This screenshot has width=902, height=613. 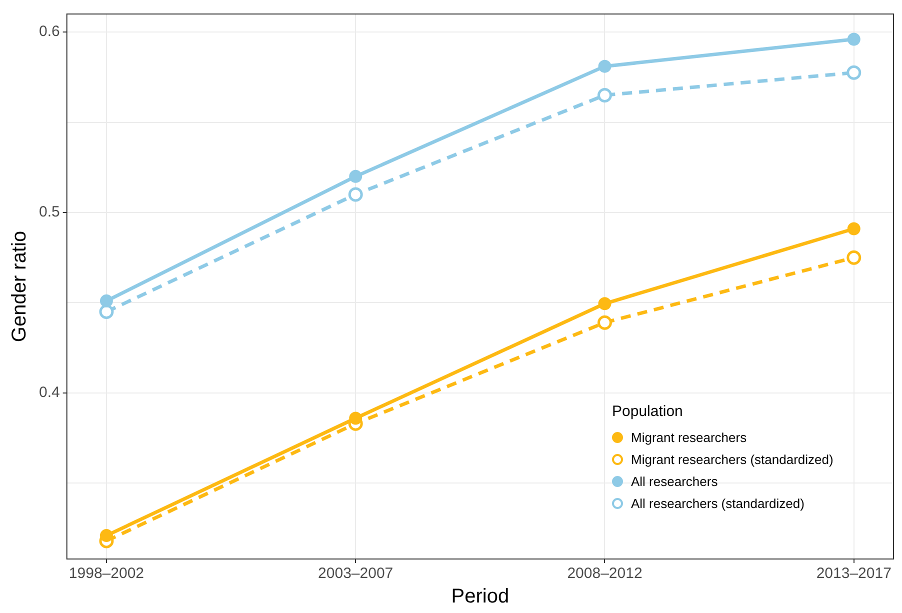 I want to click on y-axis-title: Gender ratio, so click(x=19, y=286).